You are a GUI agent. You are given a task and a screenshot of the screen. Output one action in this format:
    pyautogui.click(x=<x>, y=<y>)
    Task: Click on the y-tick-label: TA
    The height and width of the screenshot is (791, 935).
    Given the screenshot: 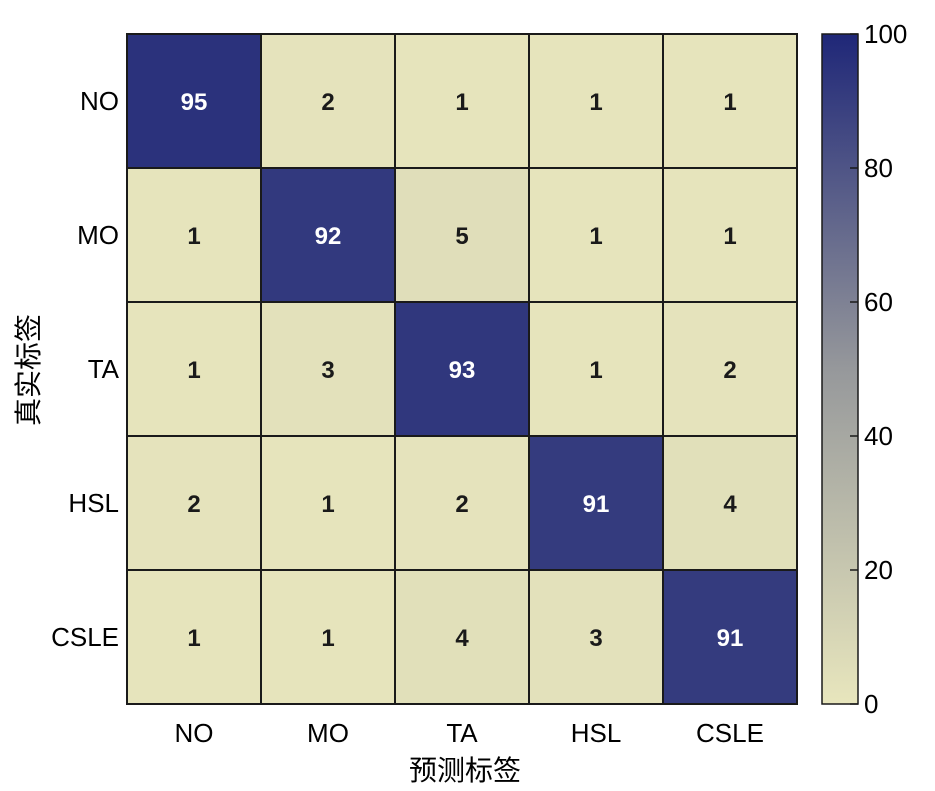 What is the action you would take?
    pyautogui.click(x=104, y=369)
    